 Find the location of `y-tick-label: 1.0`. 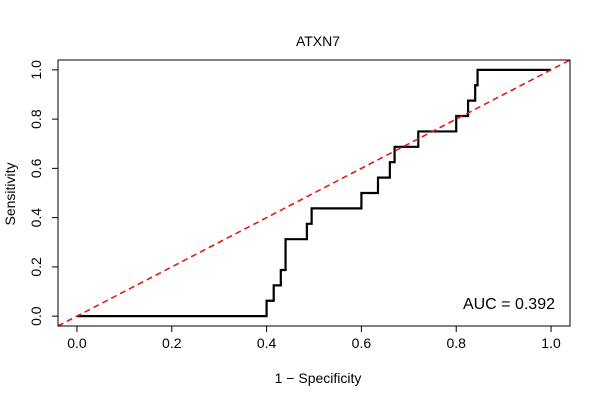

y-tick-label: 1.0 is located at coordinates (36, 70).